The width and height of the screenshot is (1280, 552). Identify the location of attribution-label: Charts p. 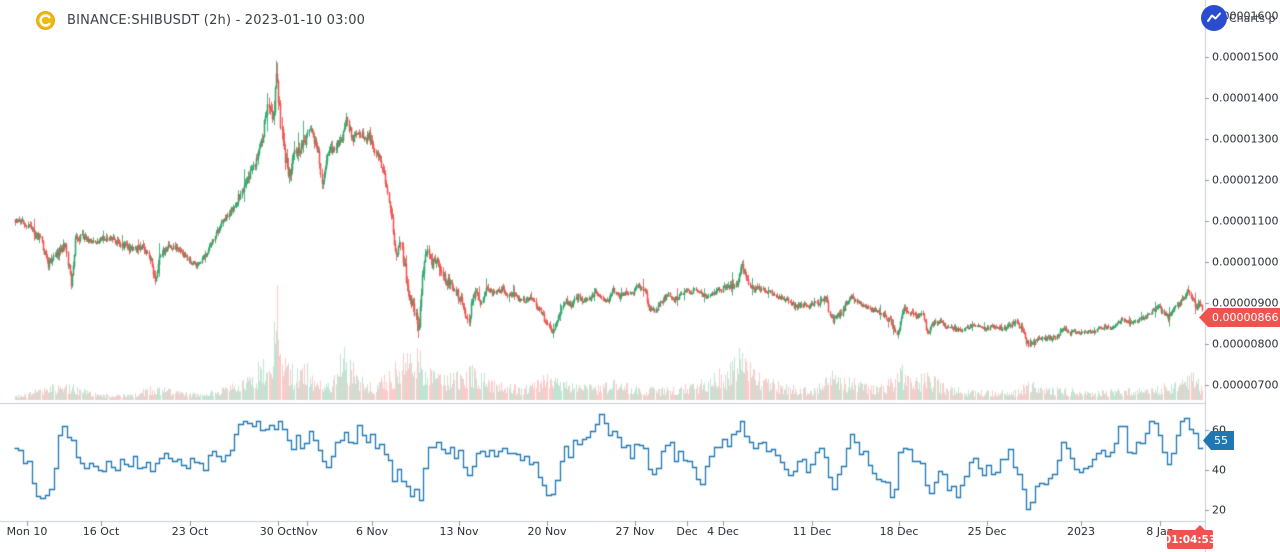
(1252, 18).